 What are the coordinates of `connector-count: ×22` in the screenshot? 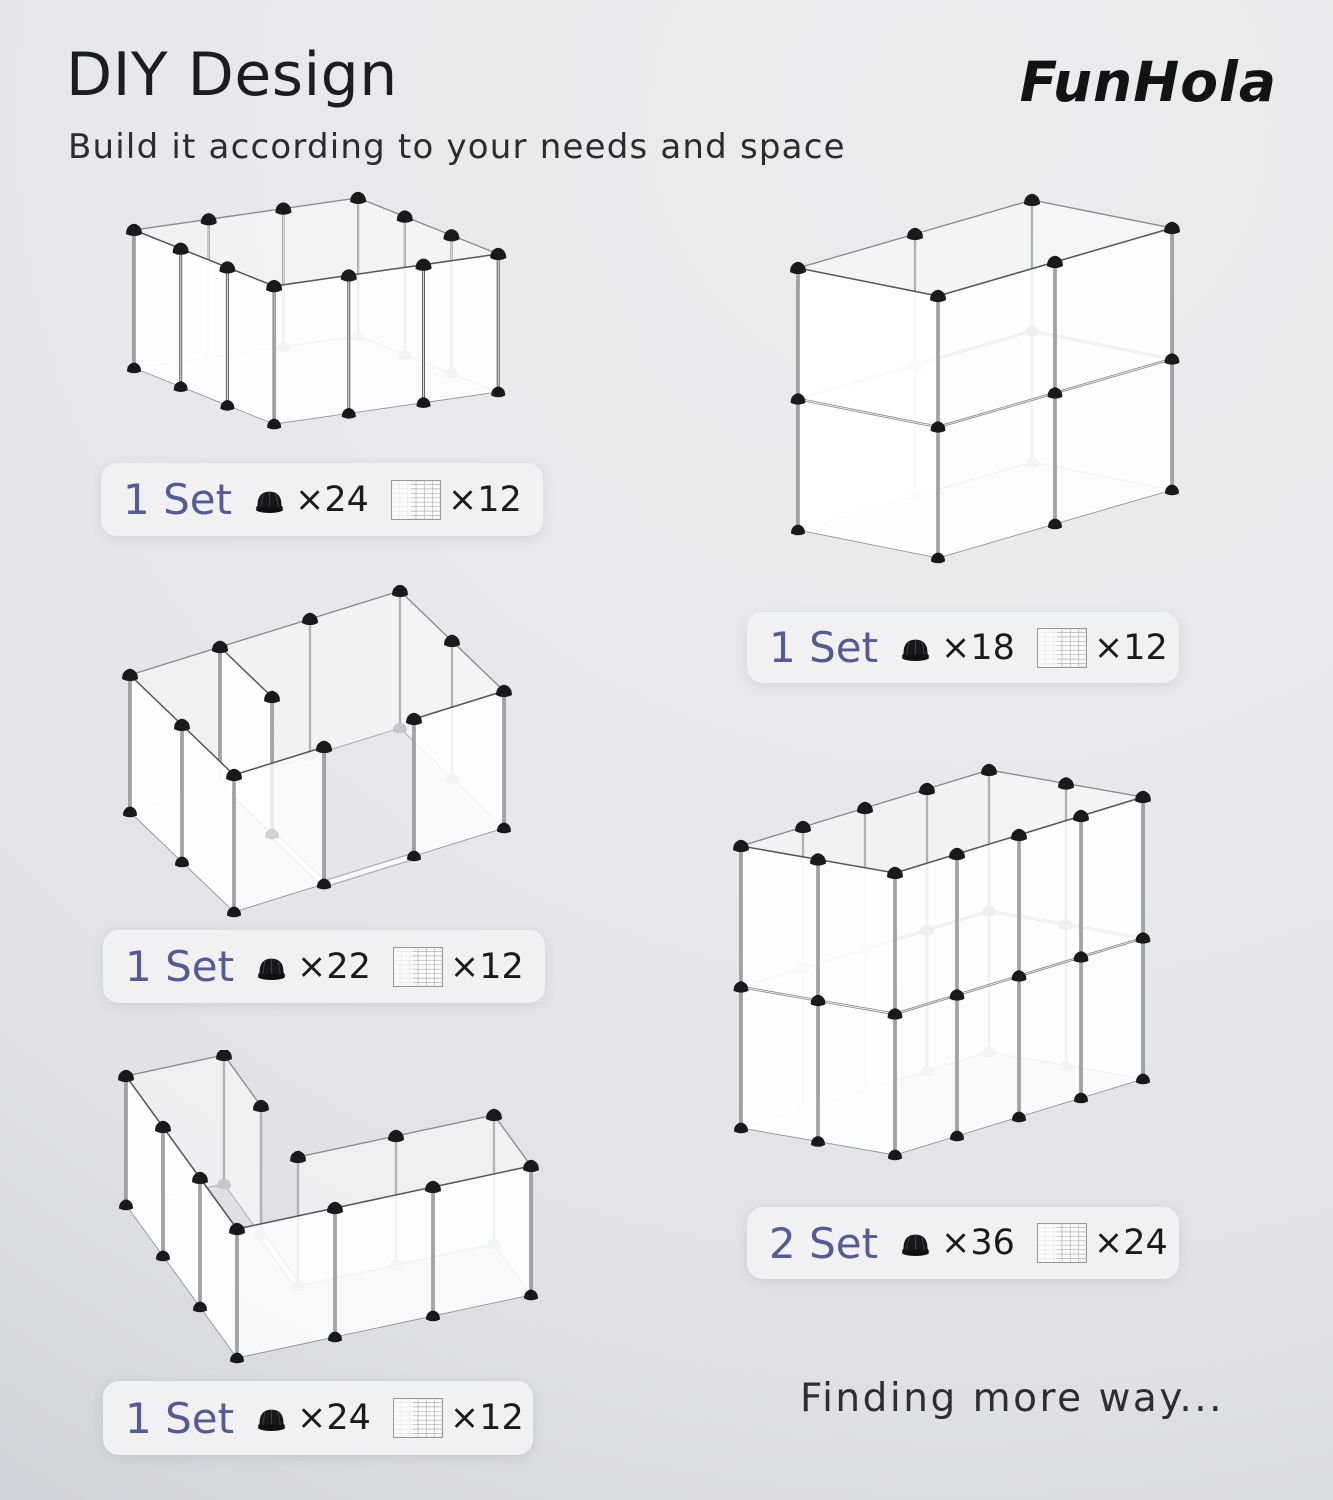 It's located at (334, 966).